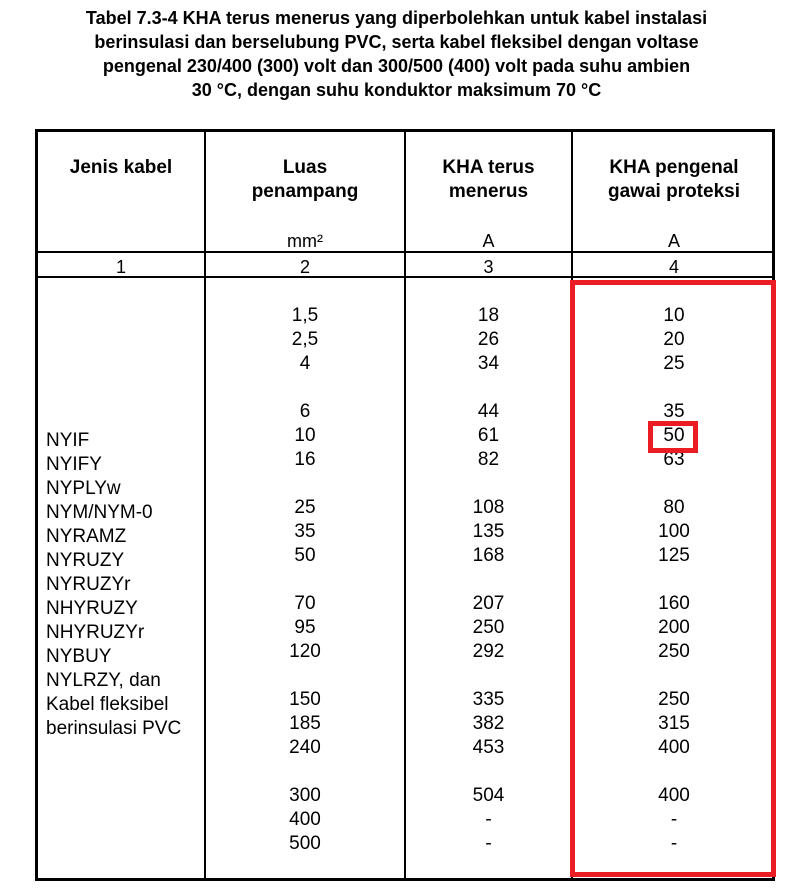  I want to click on highlight-value-box, so click(673, 437).